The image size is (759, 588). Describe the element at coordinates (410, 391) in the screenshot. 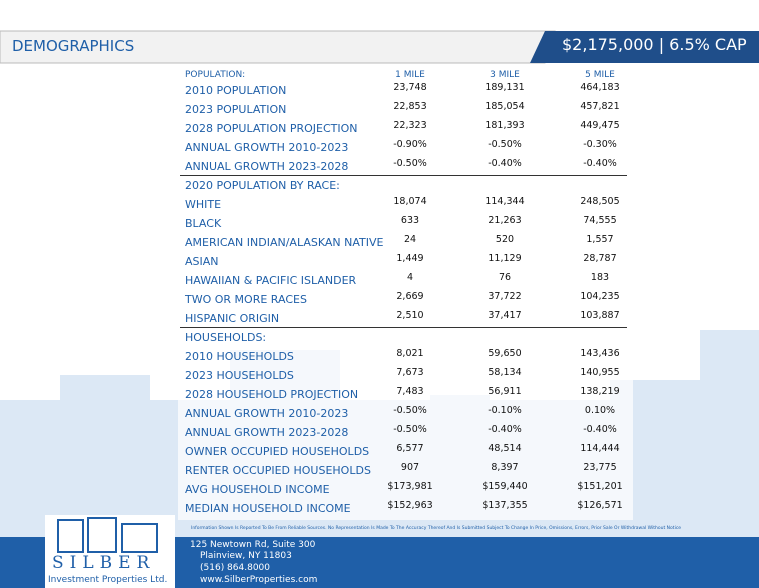

I see `cell-value: 7,483` at that location.